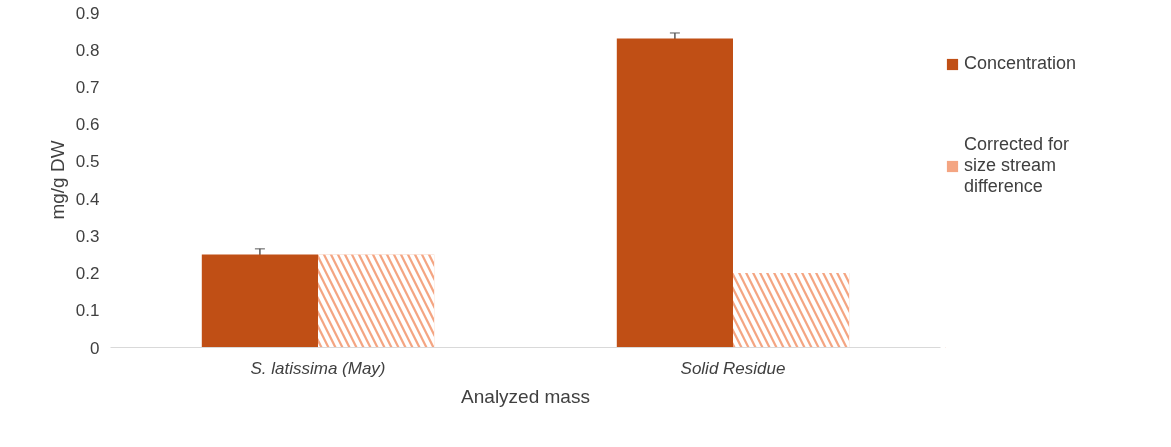 This screenshot has height=447, width=1171. I want to click on legend-label: Concentration, so click(1020, 63).